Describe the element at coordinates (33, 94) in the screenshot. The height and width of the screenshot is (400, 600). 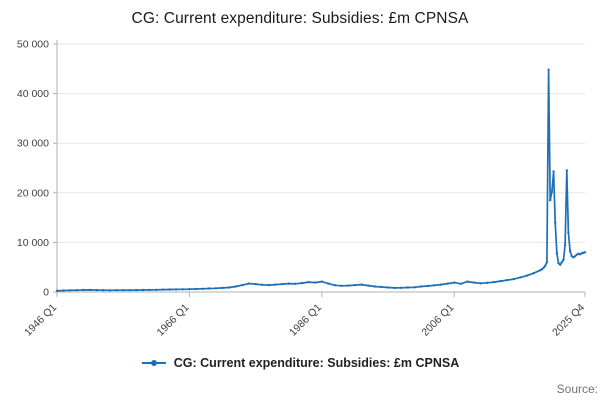
I see `y-tick-label: 40 000` at that location.